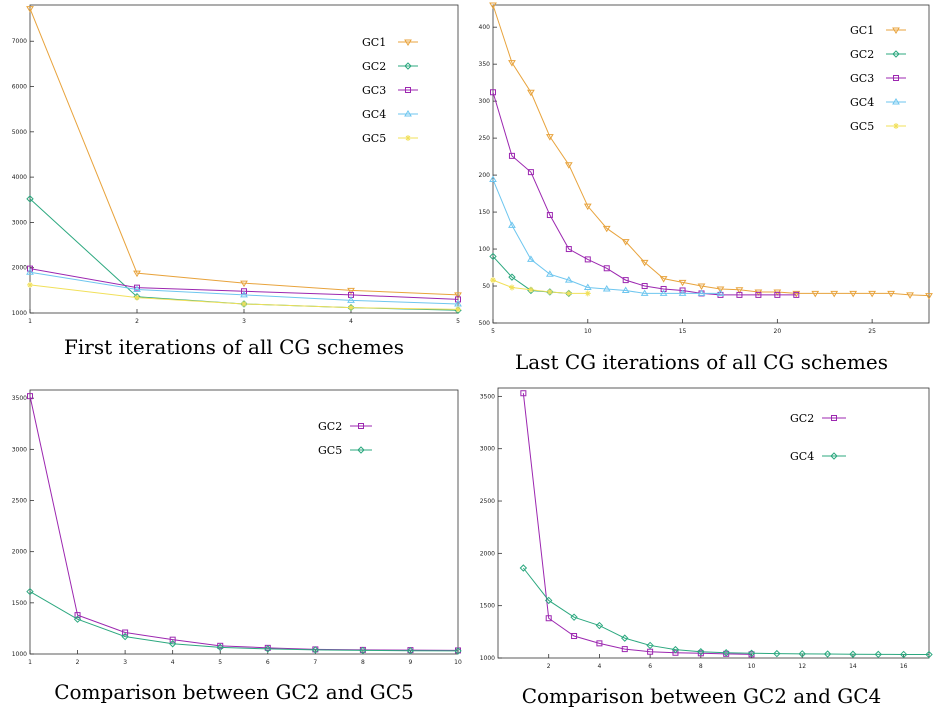 The image size is (935, 708). I want to click on y-tick-label-3-1: 1500, so click(487, 606).